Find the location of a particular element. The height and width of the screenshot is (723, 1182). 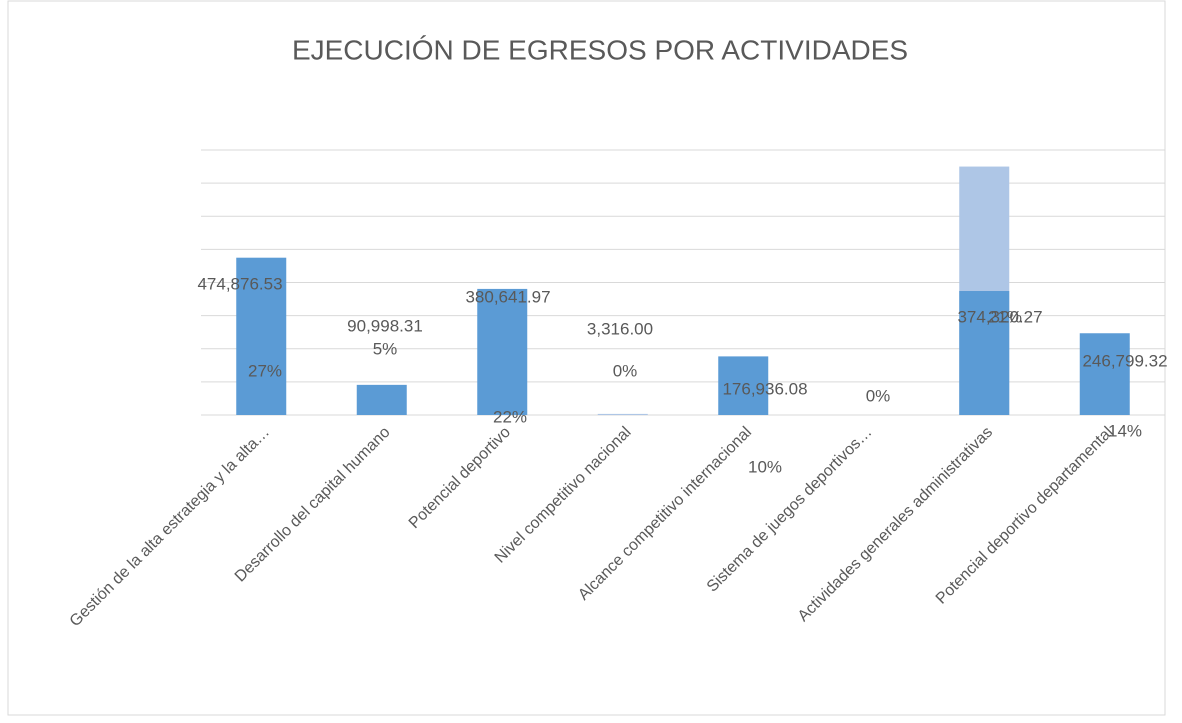

data-label: 374,320.27 is located at coordinates (999, 316).